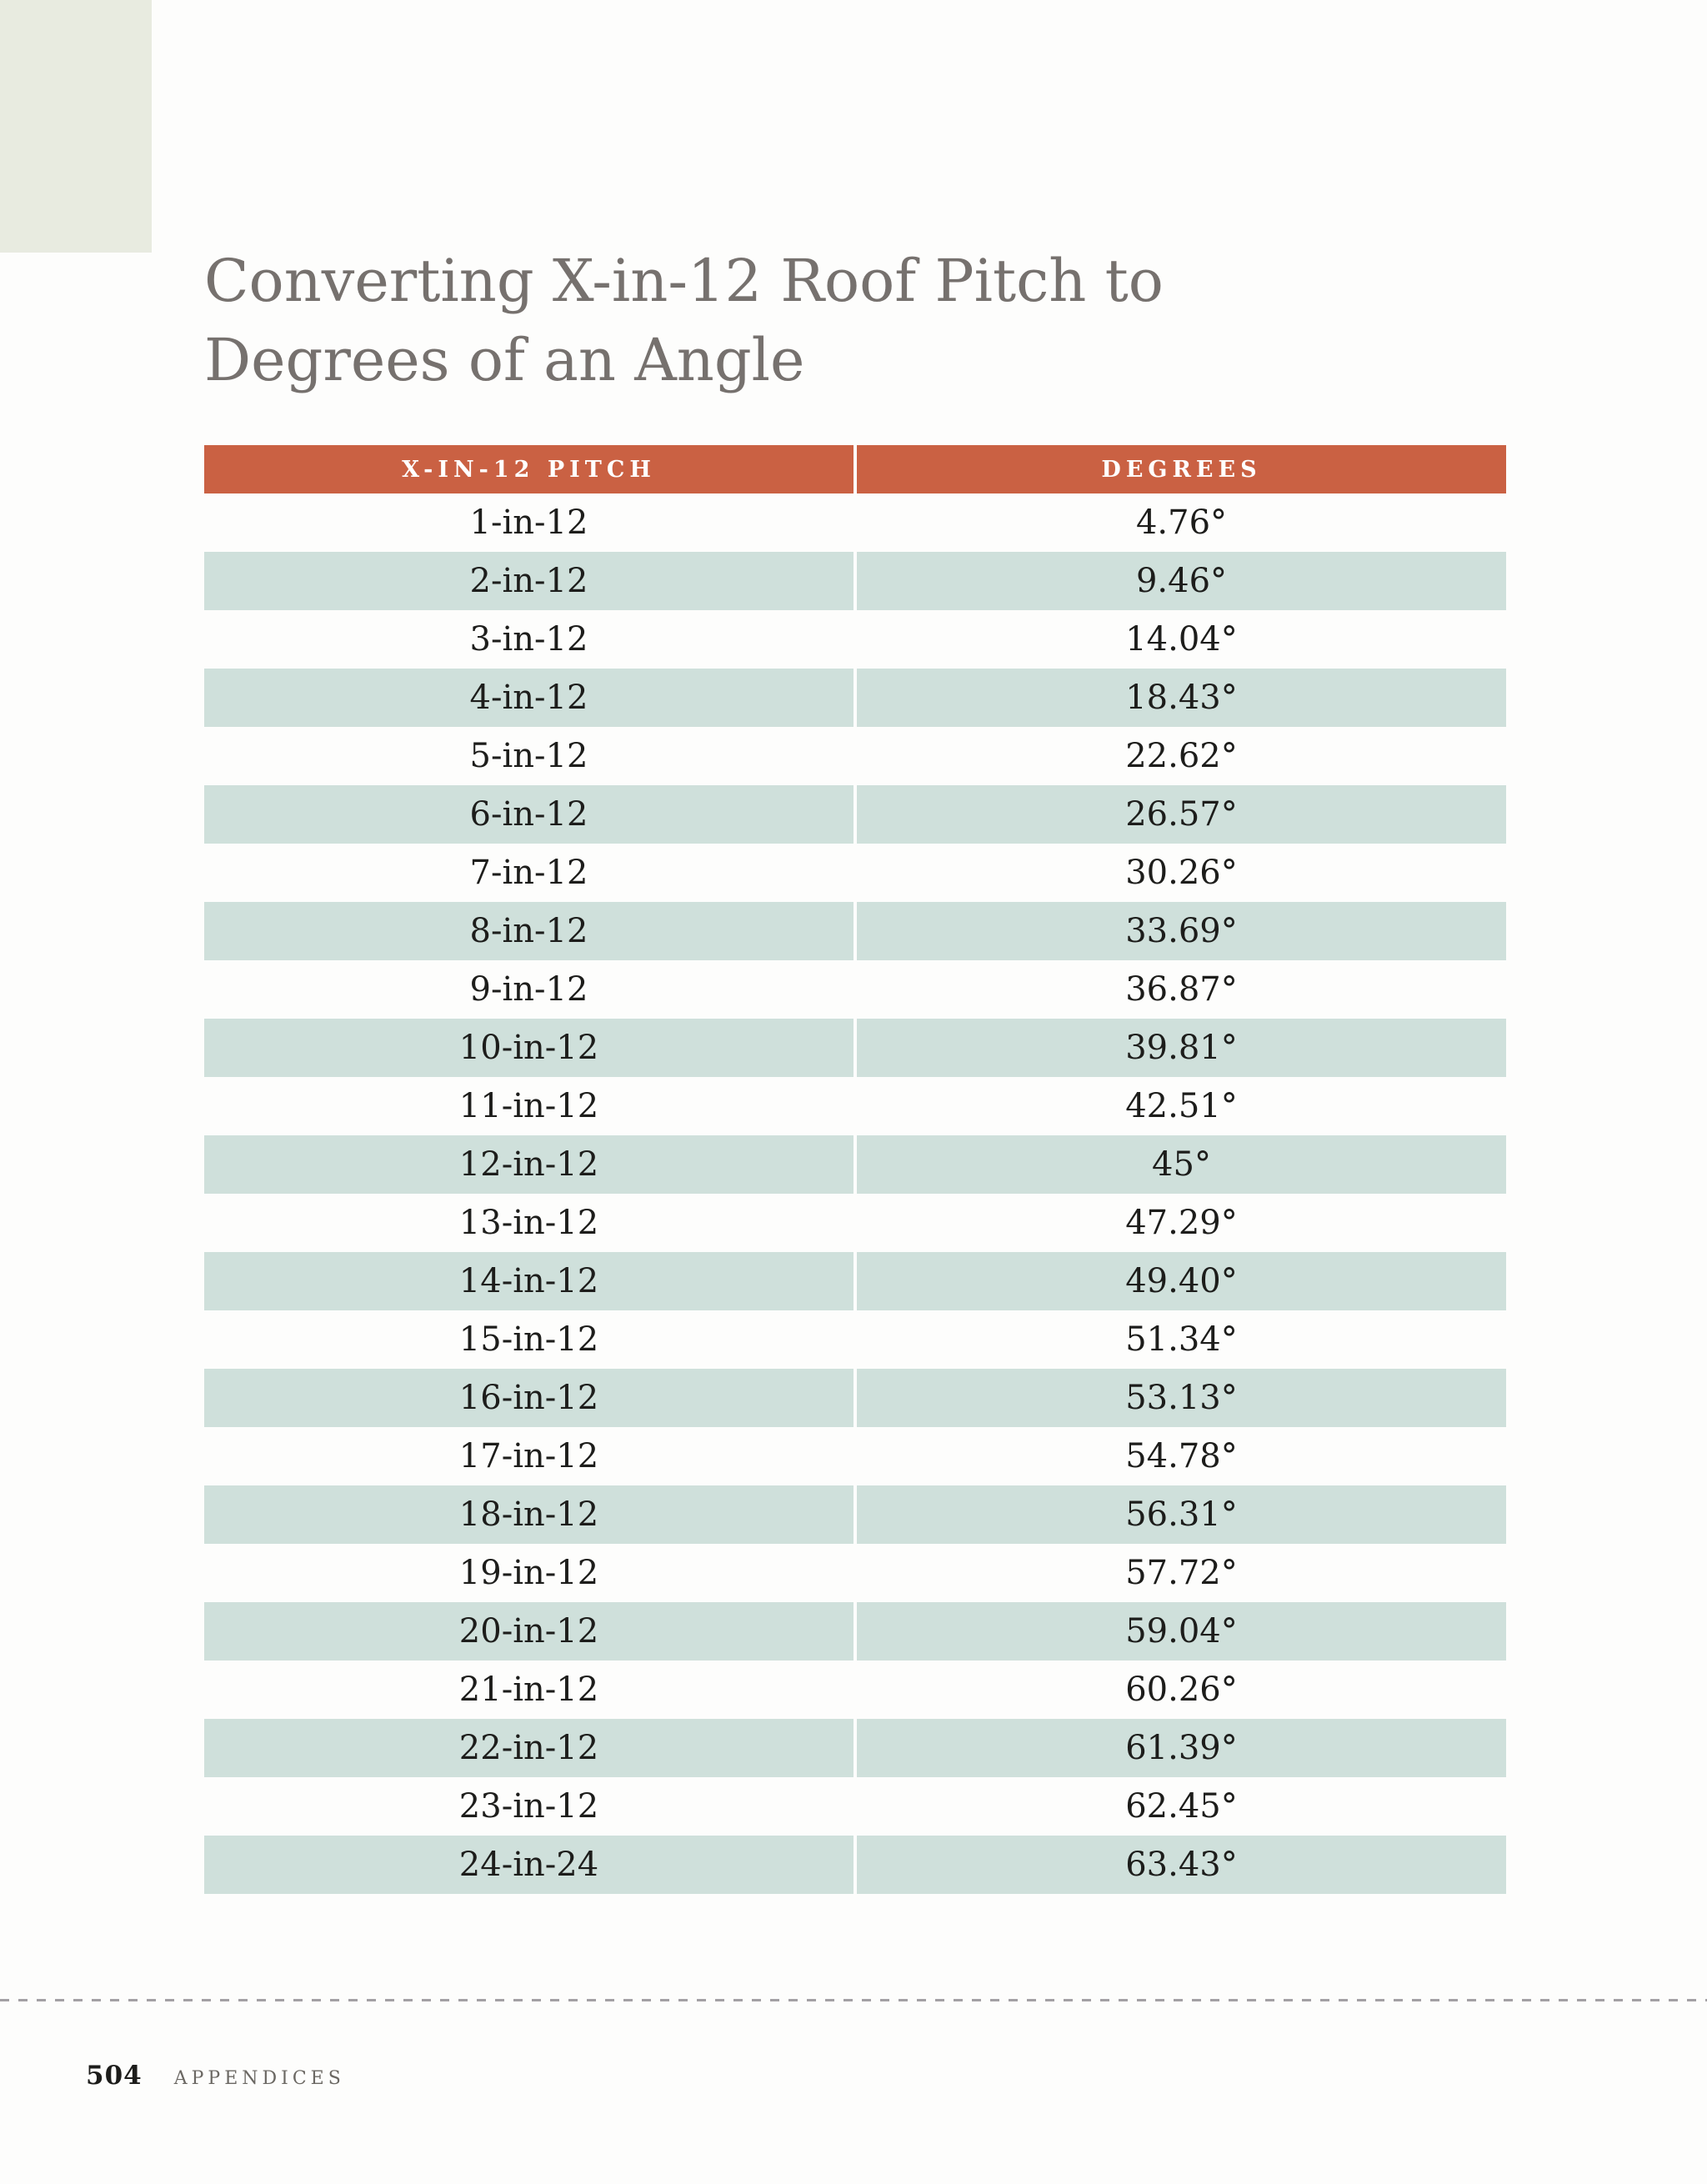 This screenshot has width=1707, height=2184. I want to click on table-row: 3-in-12 14.04°, so click(855, 639).